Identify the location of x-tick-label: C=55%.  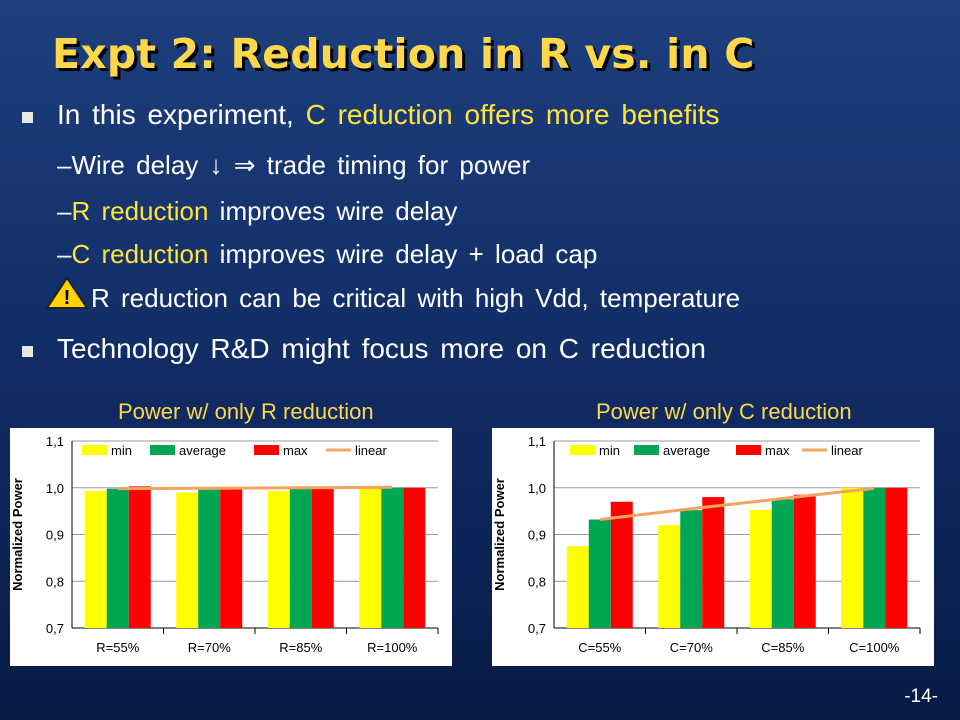
(599, 647).